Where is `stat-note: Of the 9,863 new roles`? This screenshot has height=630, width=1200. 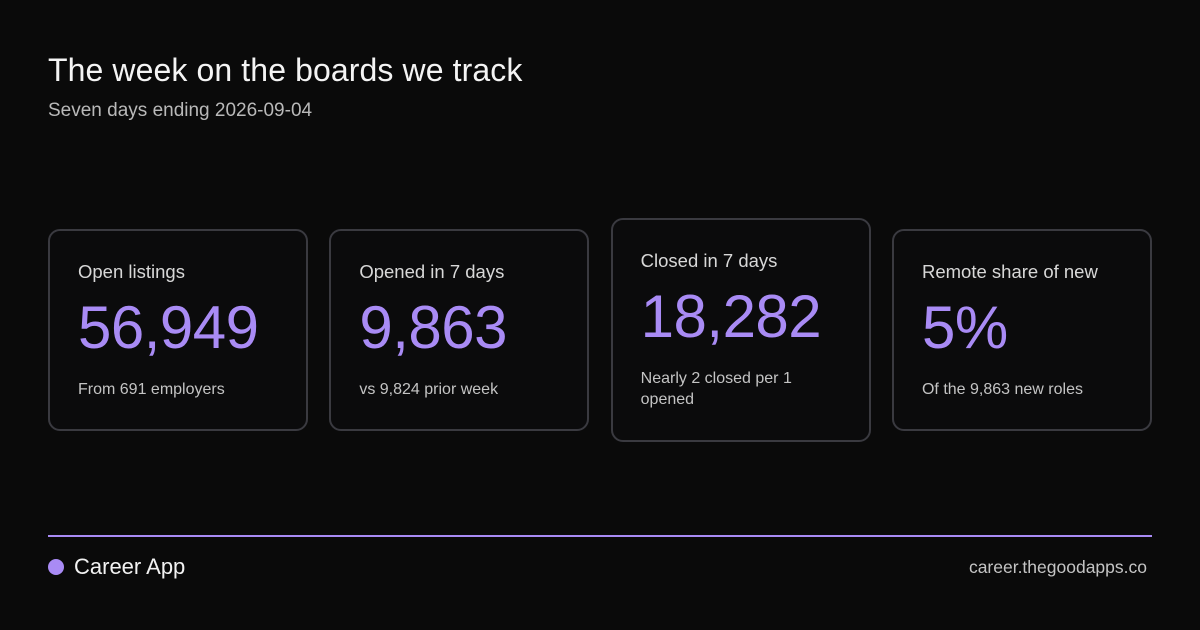 stat-note: Of the 9,863 new roles is located at coordinates (1002, 389).